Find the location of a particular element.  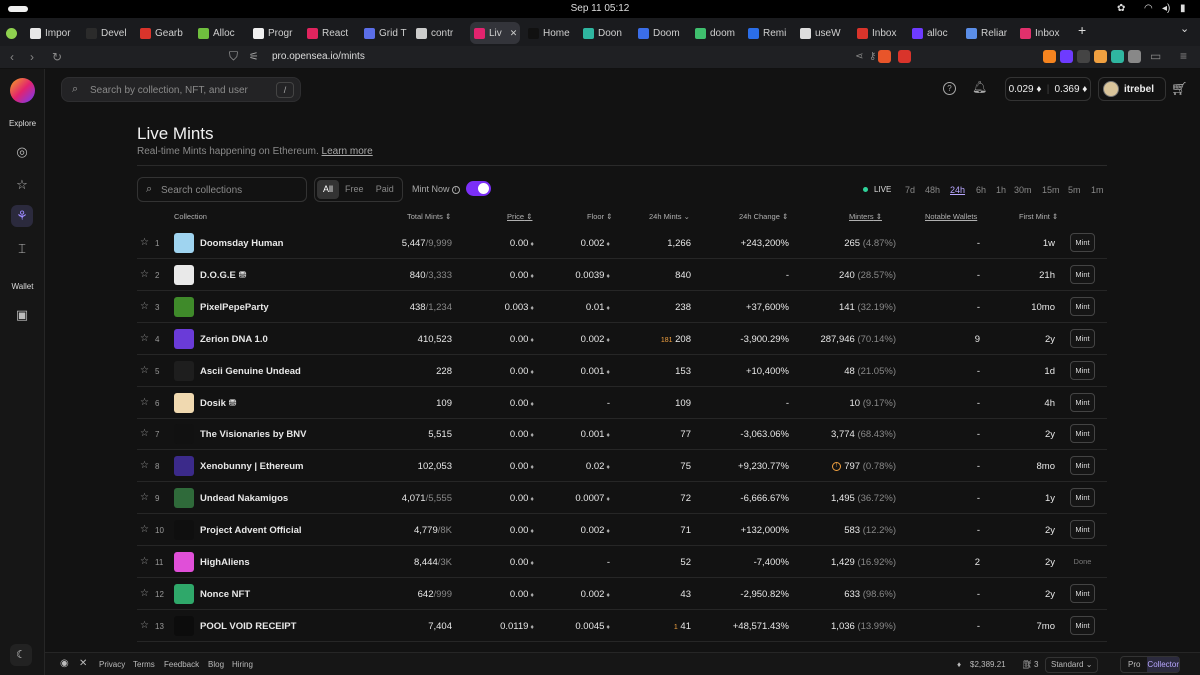

compass-icon: ◎ is located at coordinates (22, 151).